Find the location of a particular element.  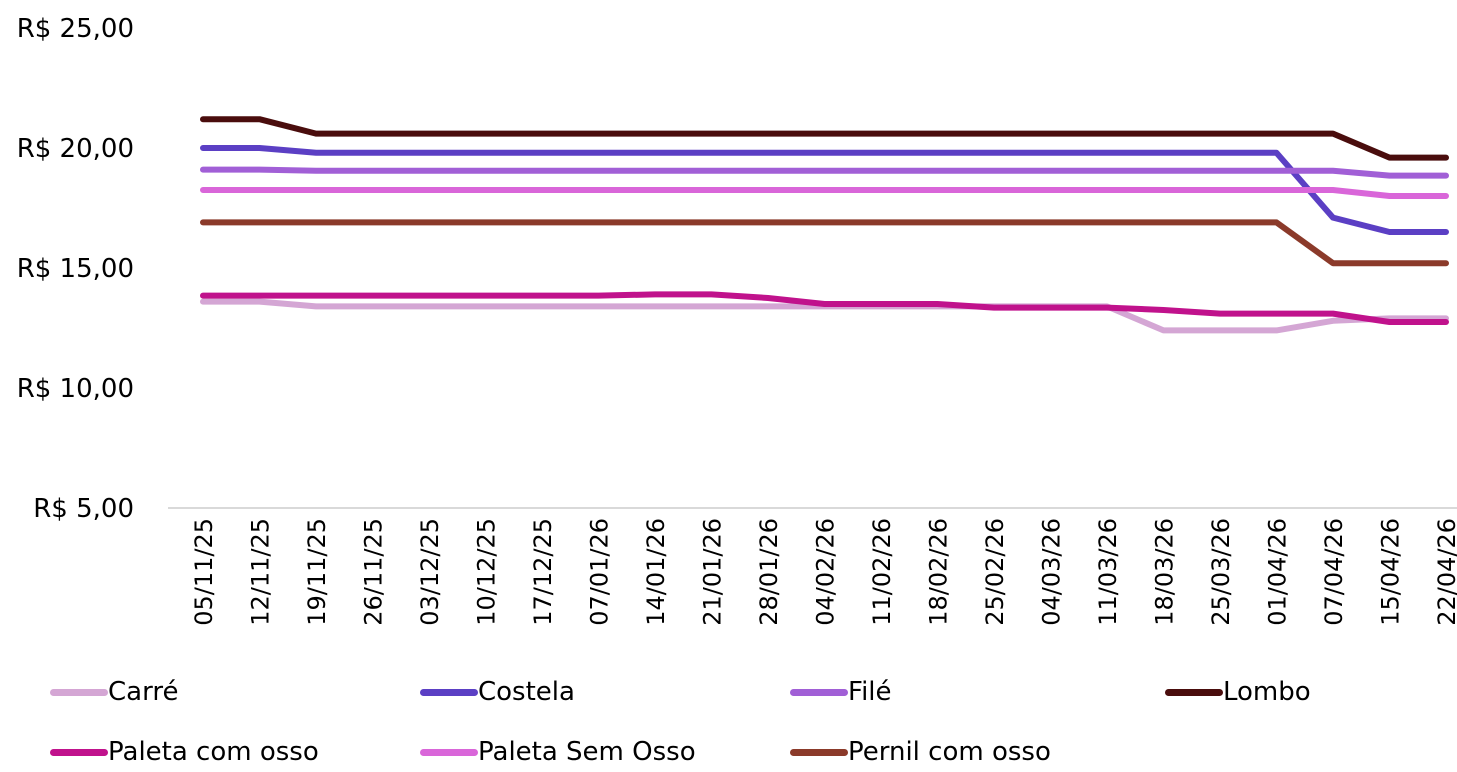

y-tick-label: R$ 5,00 is located at coordinates (83, 509).